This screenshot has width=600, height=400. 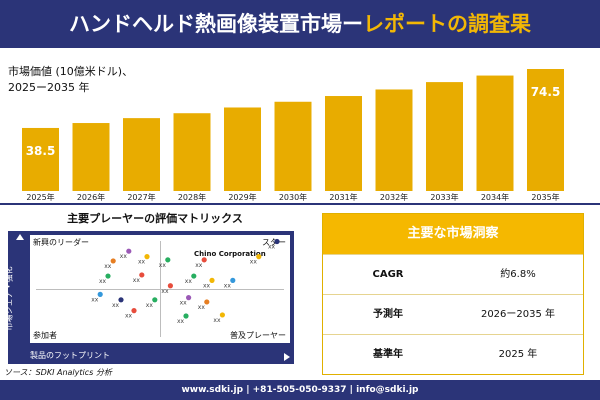 I want to click on year-label-5: 2030年, so click(x=293, y=197).